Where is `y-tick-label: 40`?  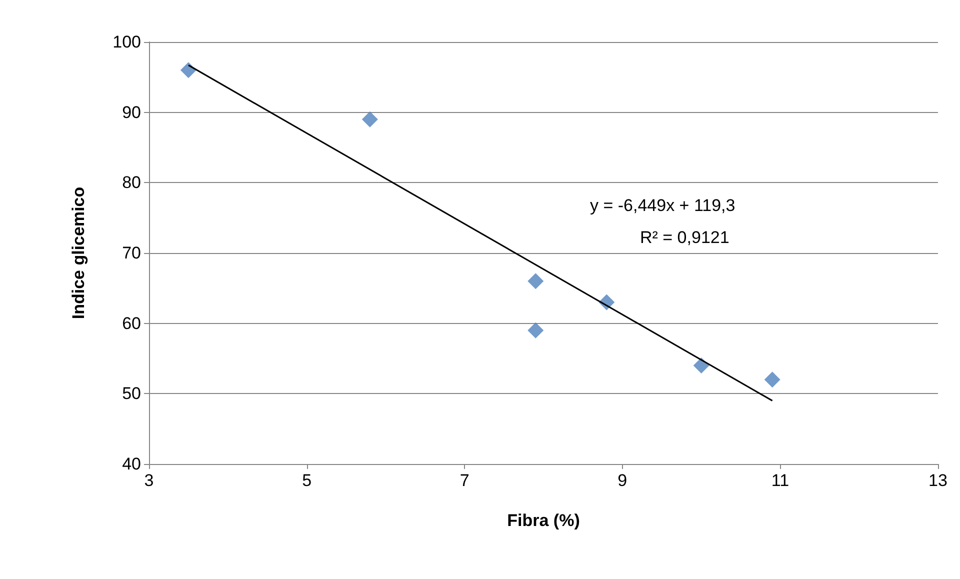
y-tick-label: 40 is located at coordinates (131, 464).